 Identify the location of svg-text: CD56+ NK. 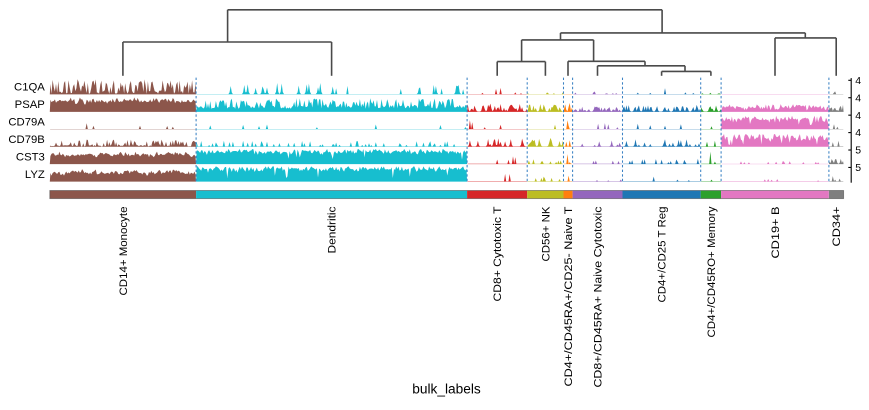
(546, 233).